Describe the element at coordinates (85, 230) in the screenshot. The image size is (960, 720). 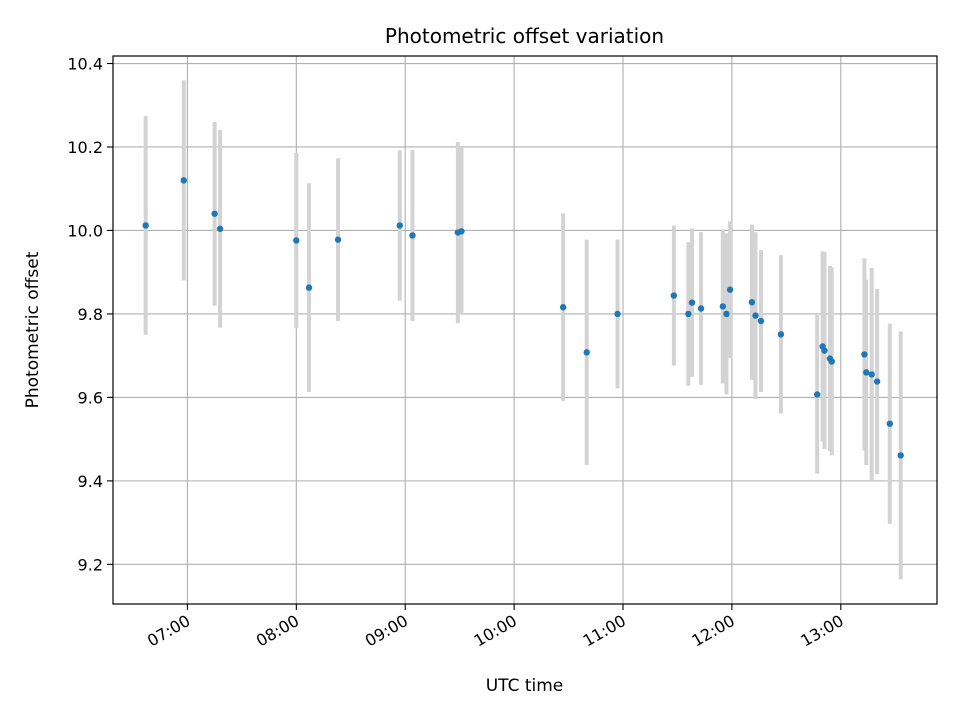
I see `y-tick-label: 10.0` at that location.